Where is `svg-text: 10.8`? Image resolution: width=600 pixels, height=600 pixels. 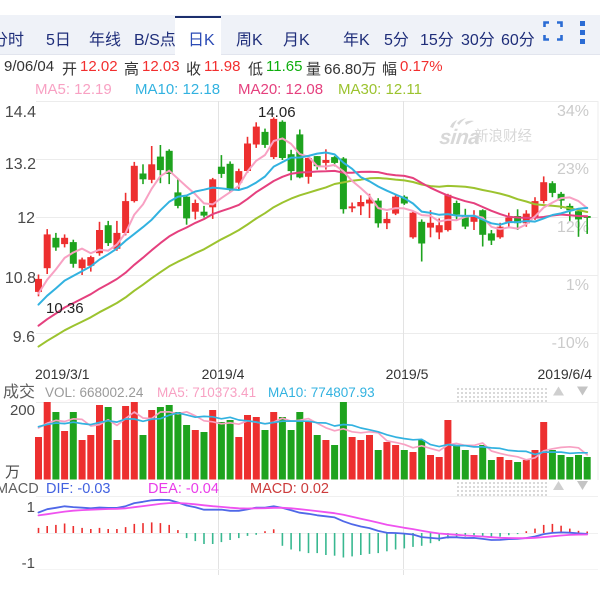 svg-text: 10.8 is located at coordinates (20, 278).